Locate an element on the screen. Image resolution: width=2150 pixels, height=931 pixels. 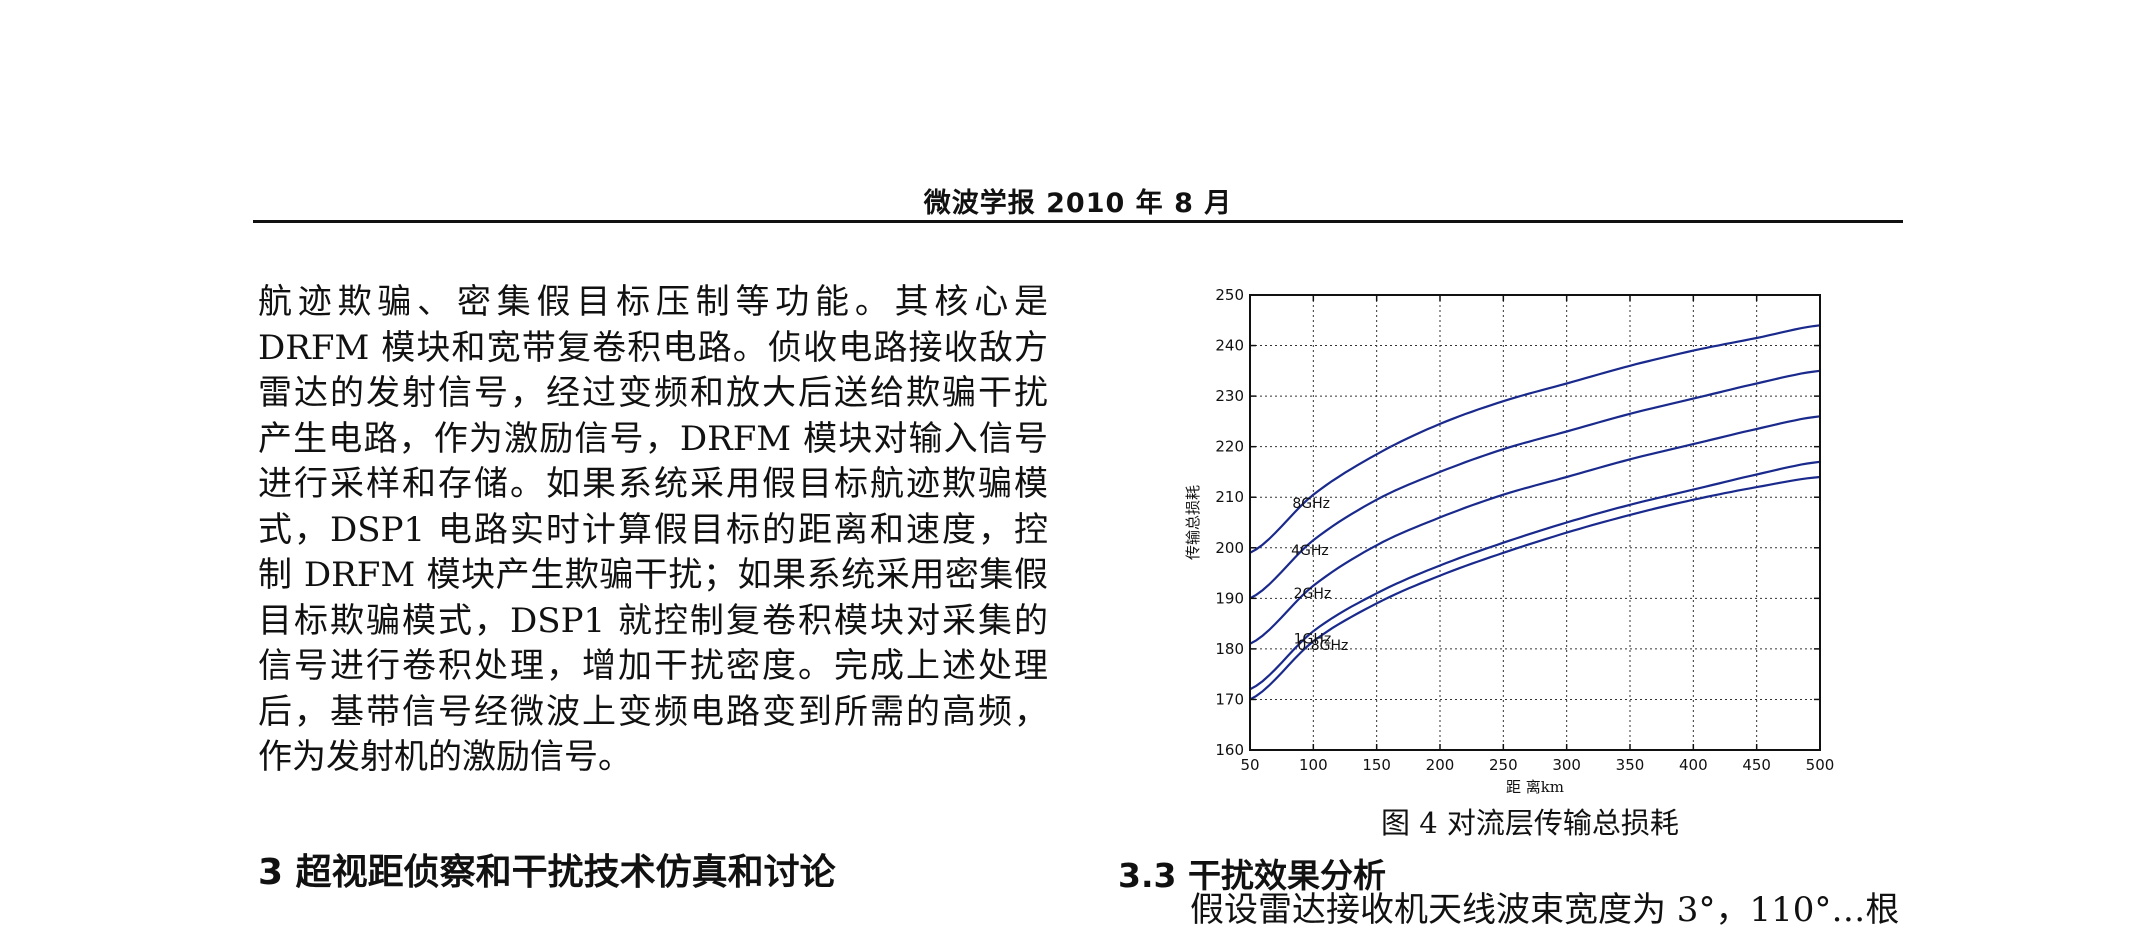
x-tick-label: 350 is located at coordinates (1630, 765).